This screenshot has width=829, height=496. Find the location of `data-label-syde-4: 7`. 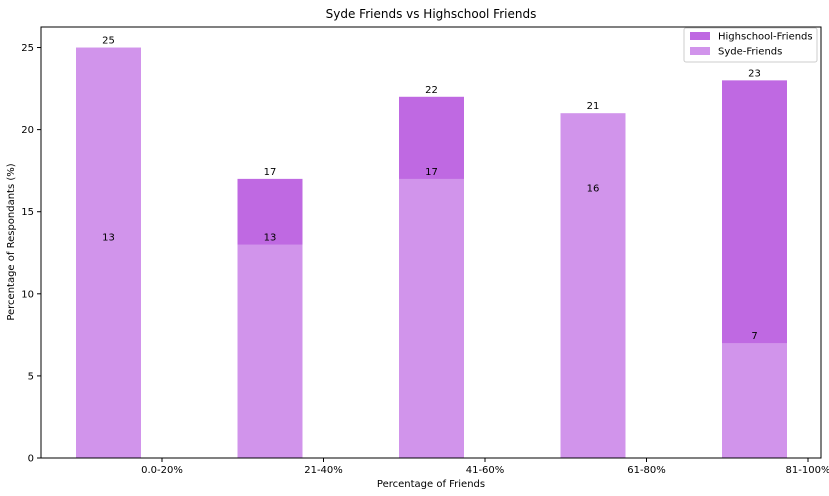

data-label-syde-4: 7 is located at coordinates (754, 336).